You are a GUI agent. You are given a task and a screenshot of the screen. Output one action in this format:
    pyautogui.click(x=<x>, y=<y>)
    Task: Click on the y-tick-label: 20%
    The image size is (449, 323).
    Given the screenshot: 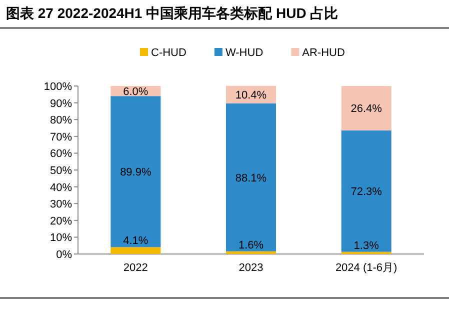 What is the action you would take?
    pyautogui.click(x=61, y=221)
    